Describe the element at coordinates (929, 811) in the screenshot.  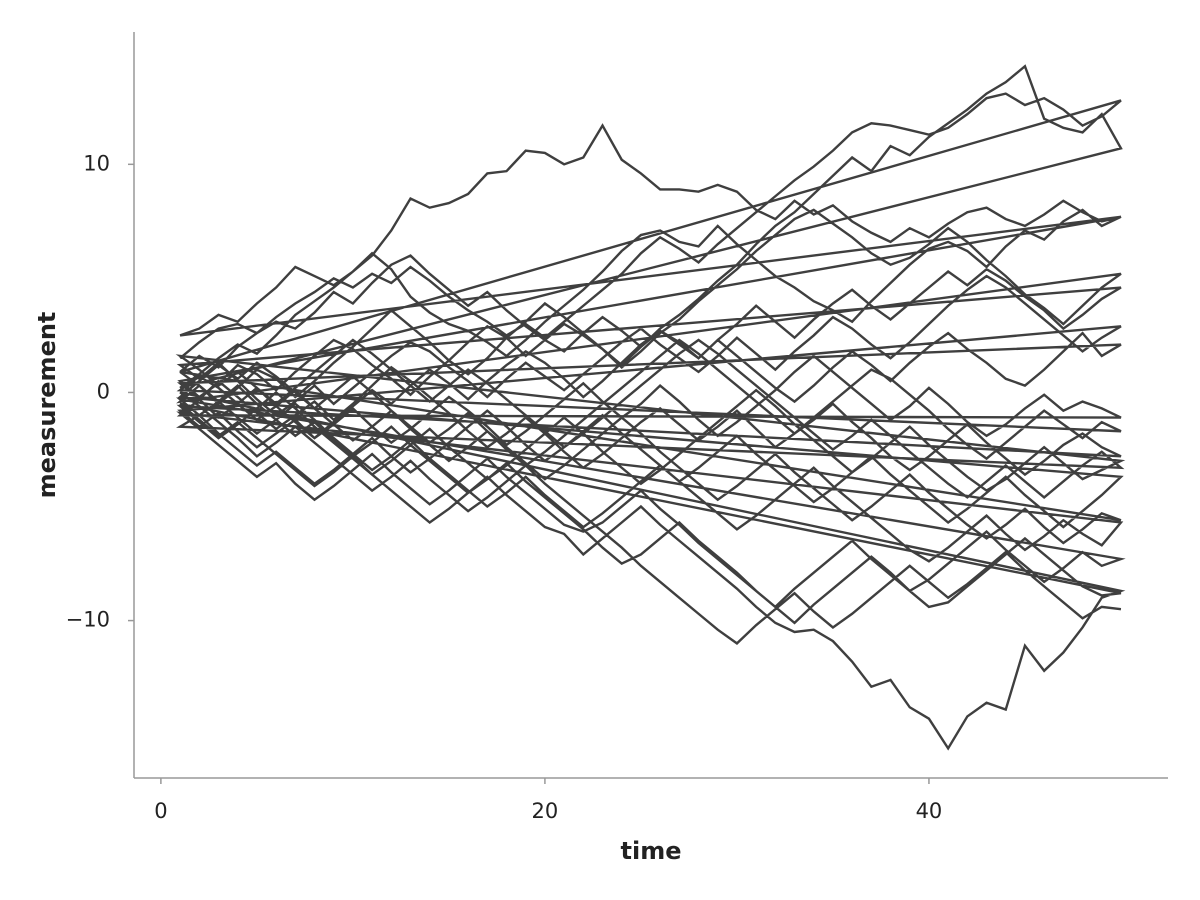
I see `x-tick-label: 40` at that location.